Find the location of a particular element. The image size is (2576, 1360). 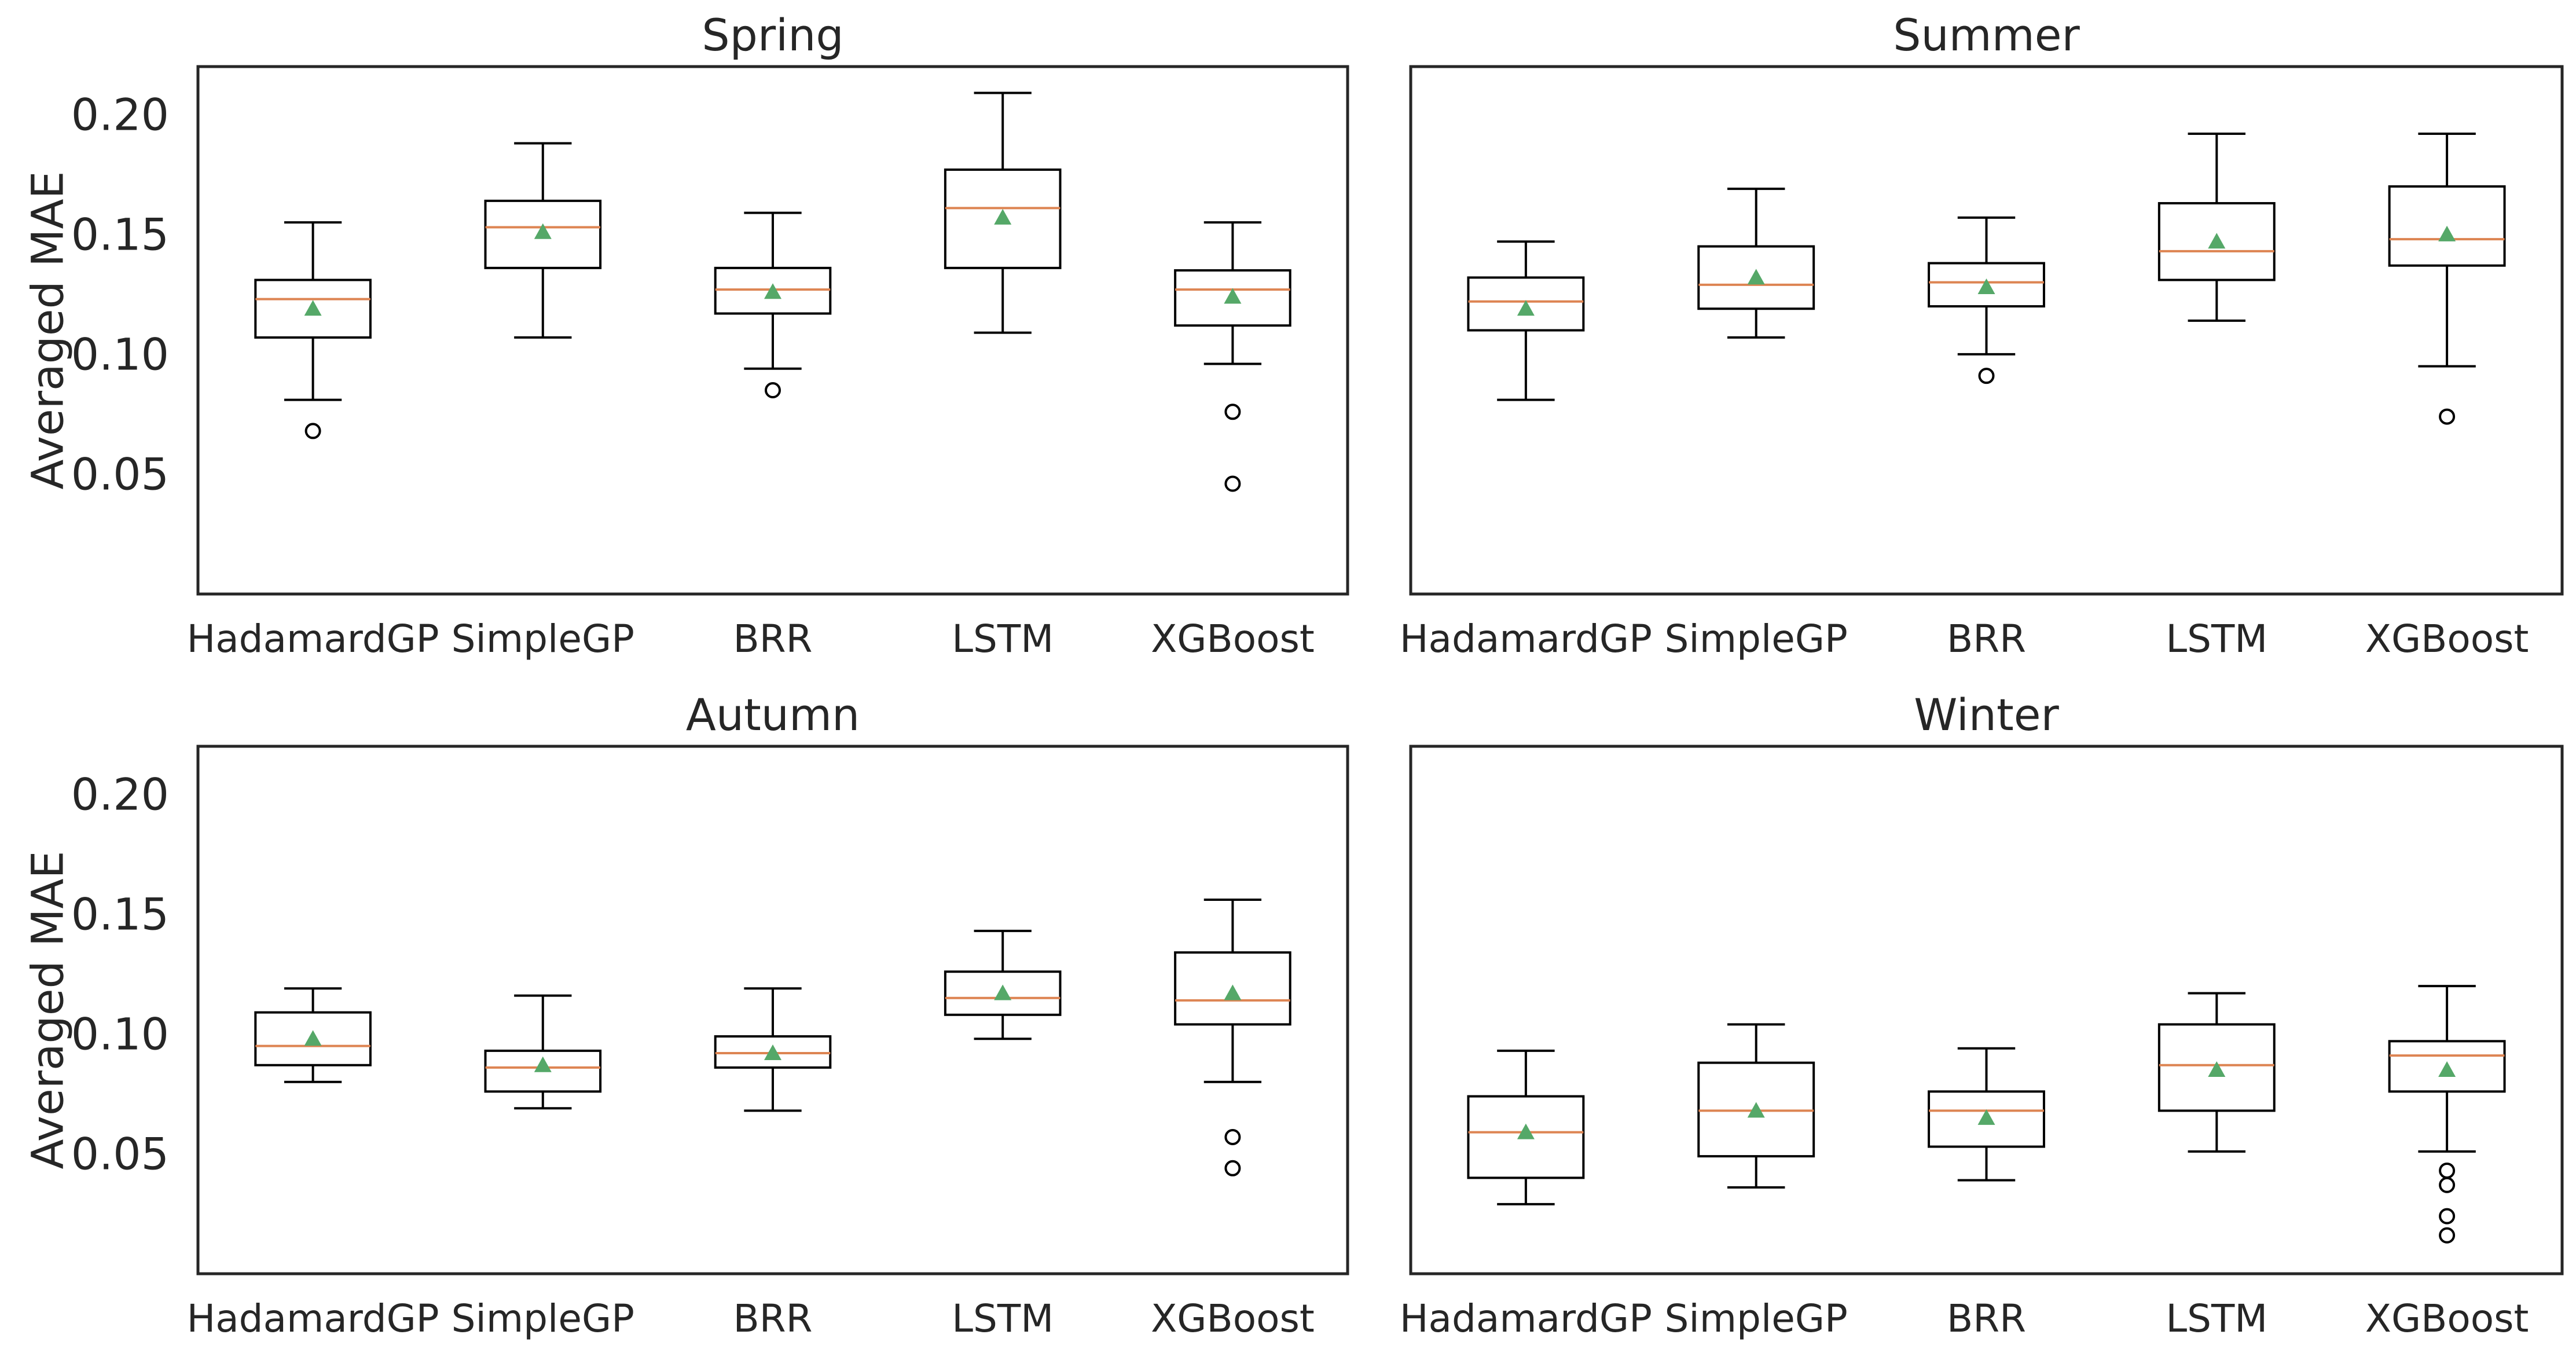

panel-title: Autumn is located at coordinates (773, 715).